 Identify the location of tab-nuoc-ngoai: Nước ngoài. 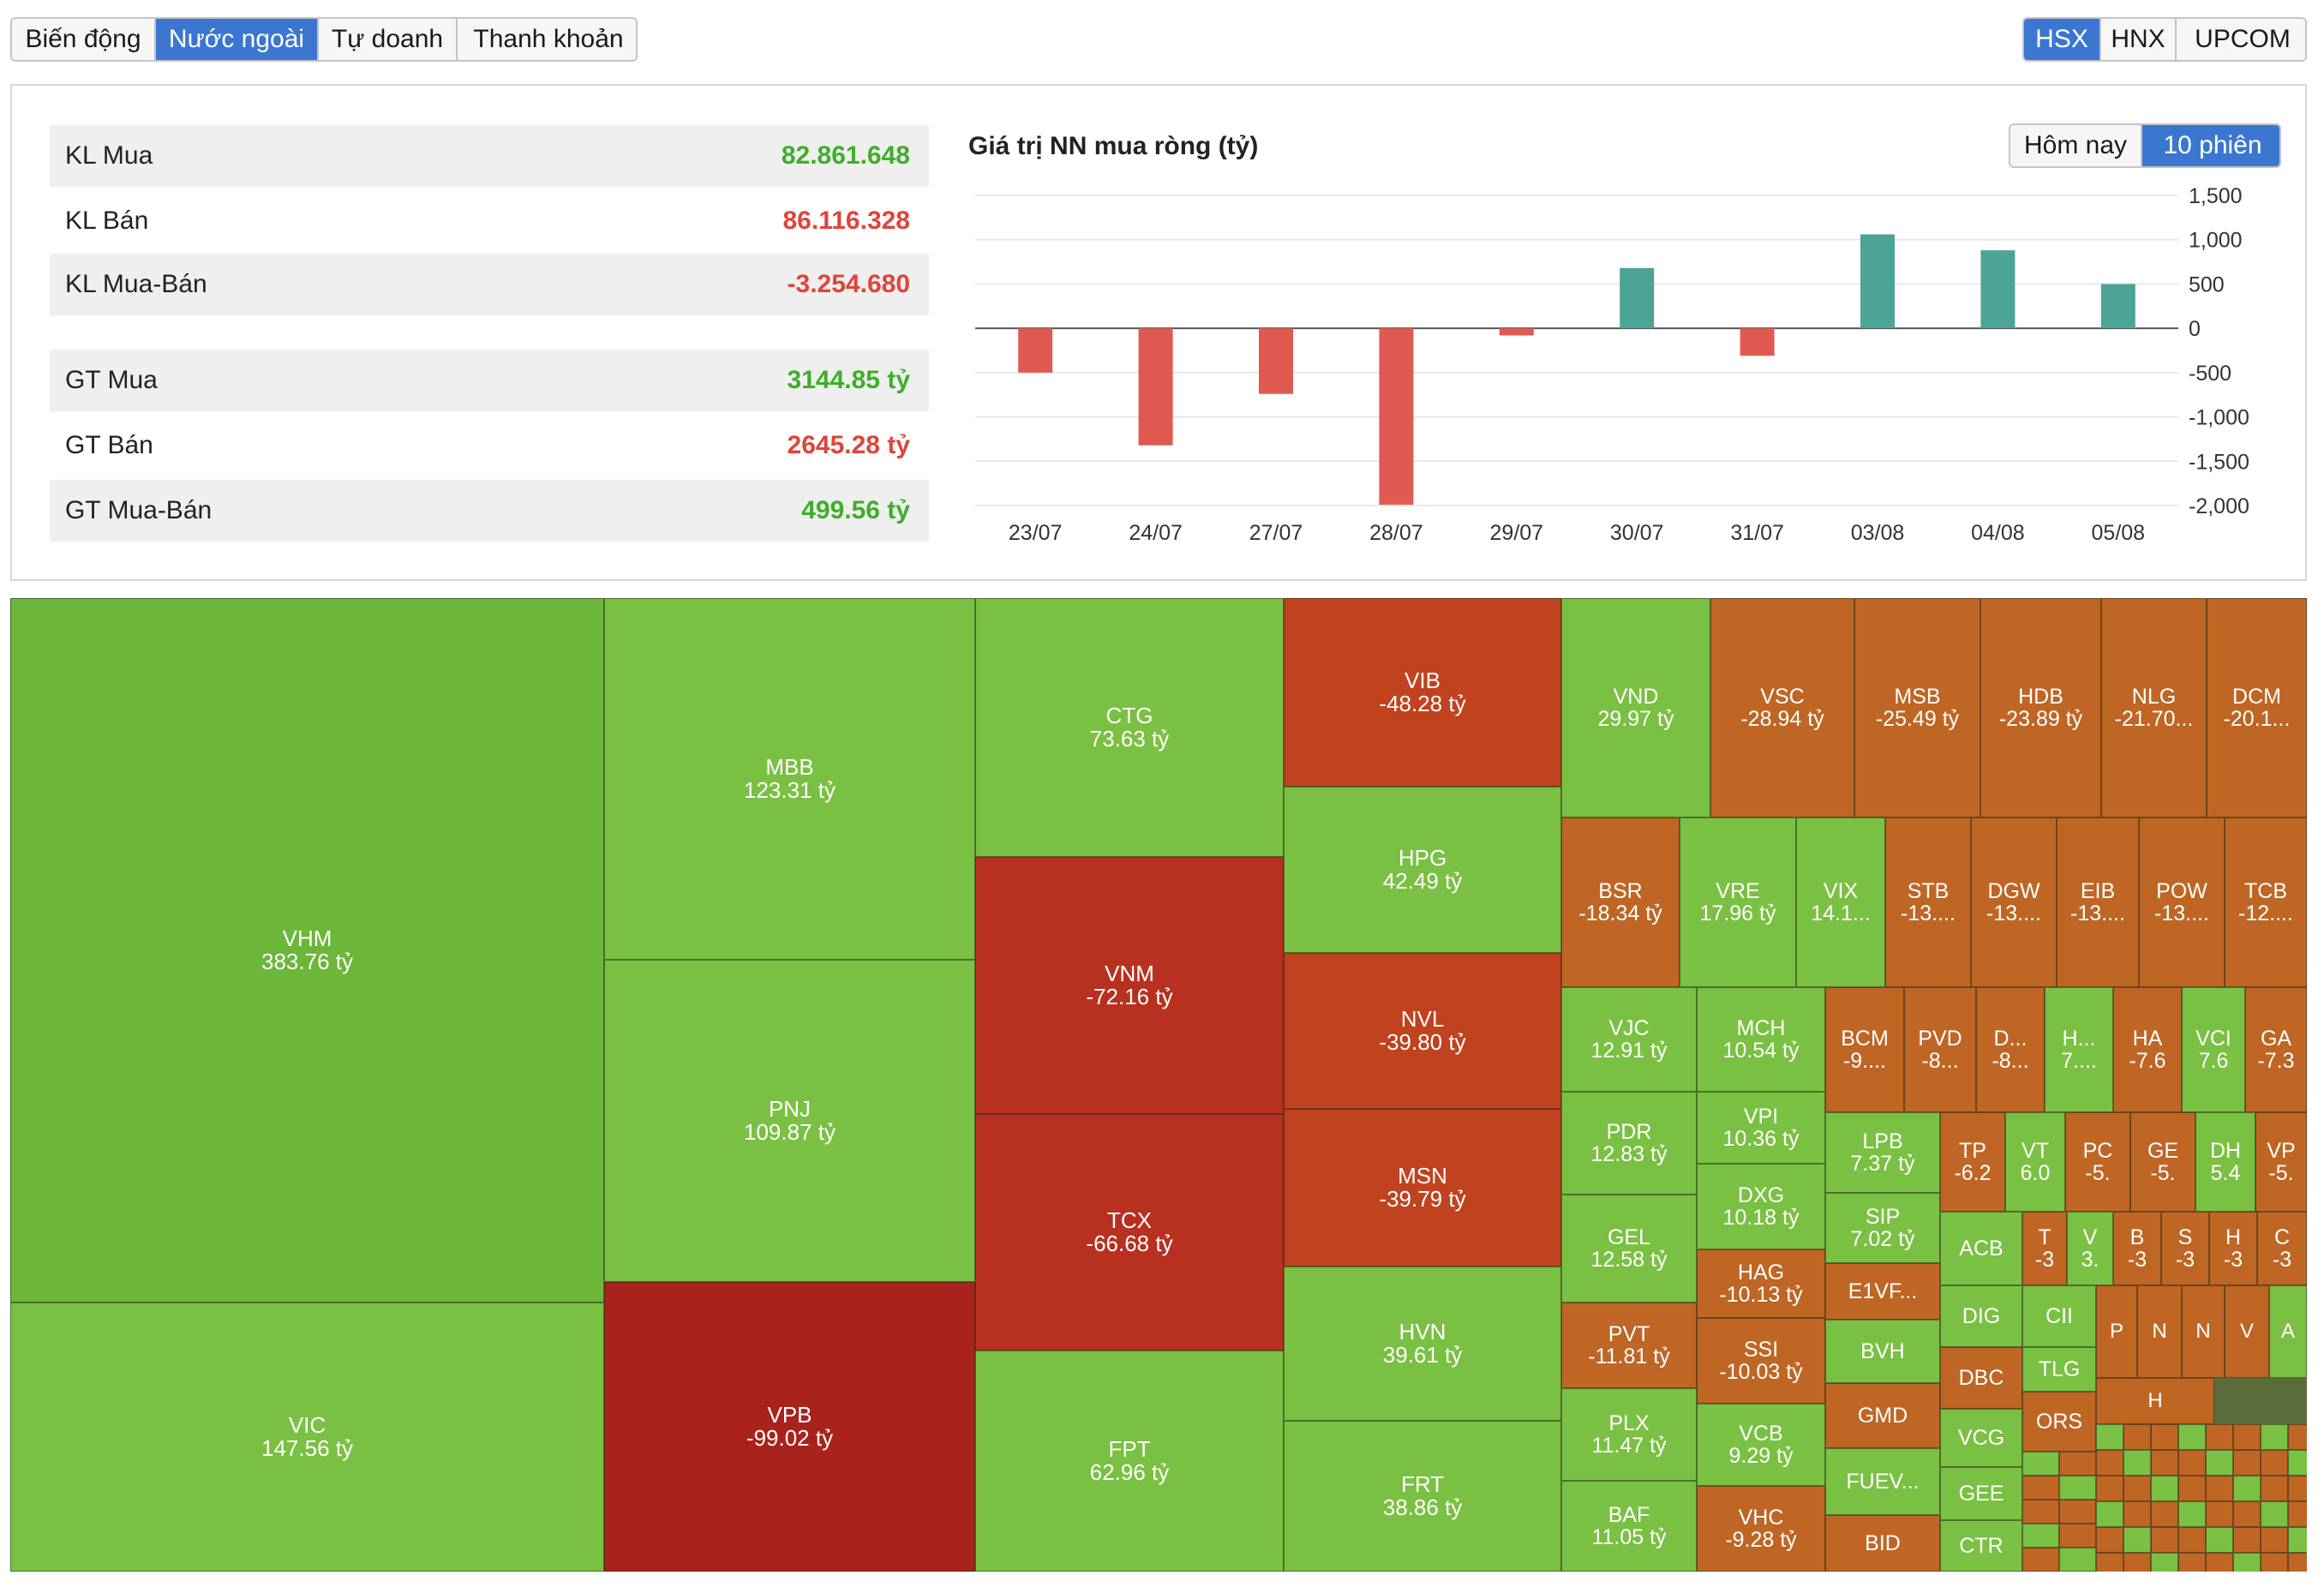
(237, 39).